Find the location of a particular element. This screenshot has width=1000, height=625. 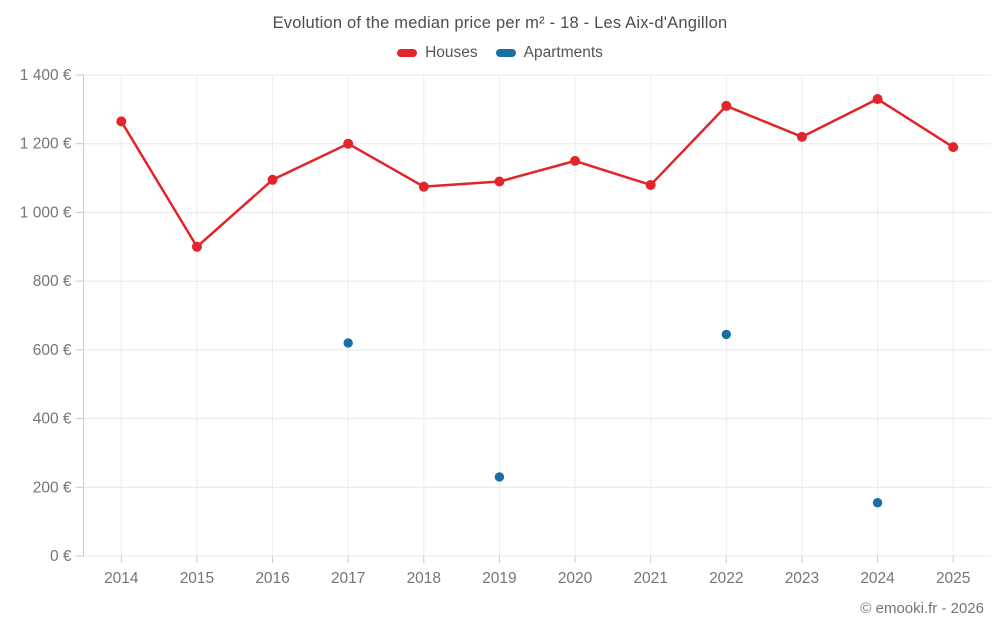

y-axis-label: 400 € is located at coordinates (52, 419).